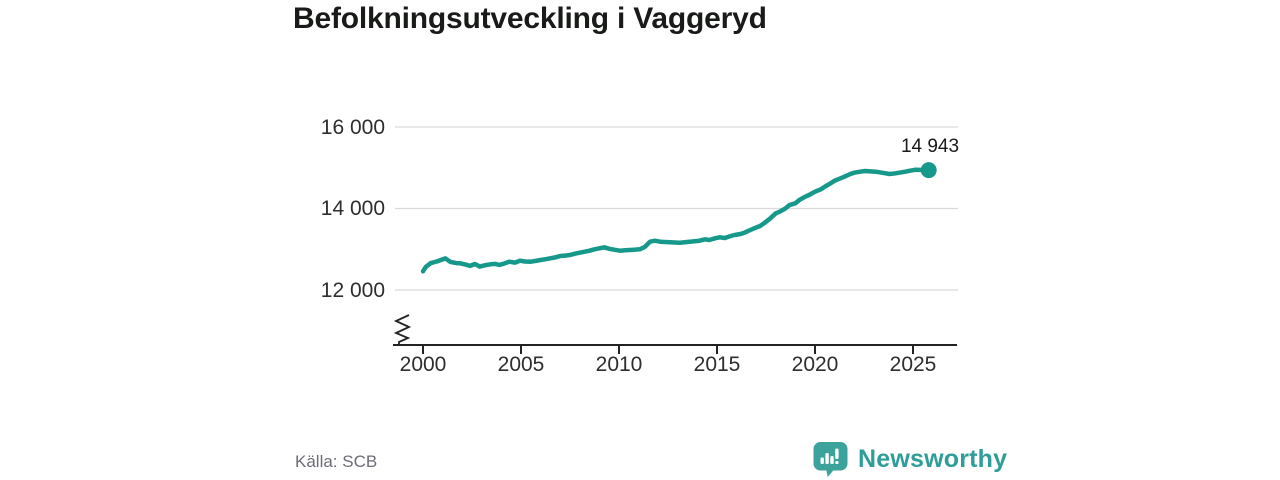 Image resolution: width=1280 pixels, height=480 pixels. What do you see at coordinates (930, 146) in the screenshot?
I see `latest-value-label: 14 943` at bounding box center [930, 146].